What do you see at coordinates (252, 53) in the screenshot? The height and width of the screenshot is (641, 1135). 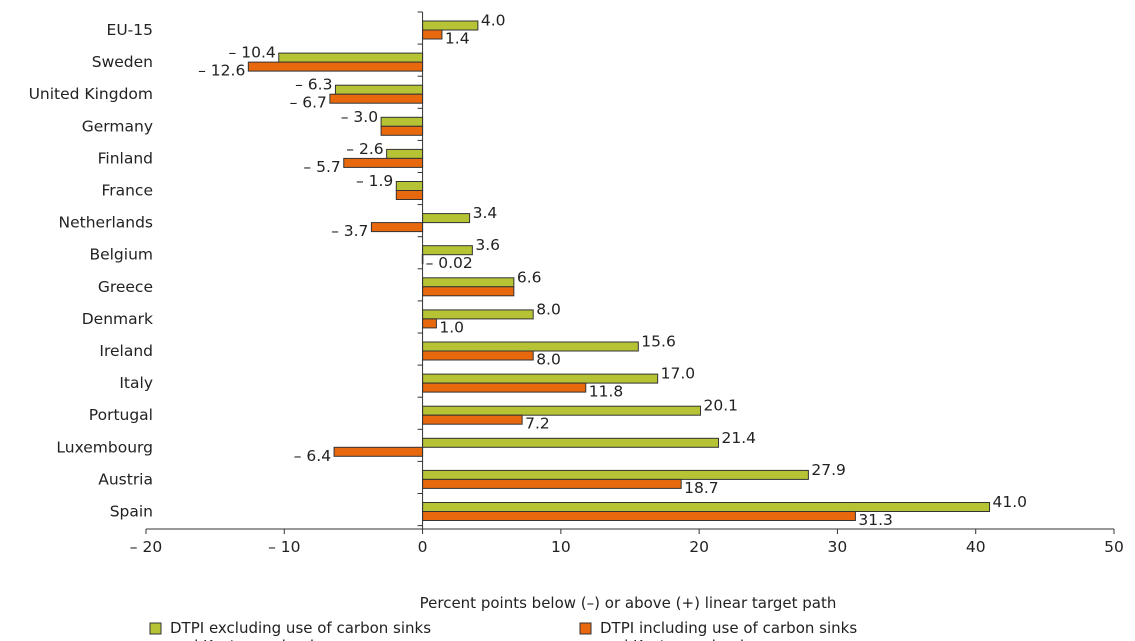 I see `value-label: – 10.4` at bounding box center [252, 53].